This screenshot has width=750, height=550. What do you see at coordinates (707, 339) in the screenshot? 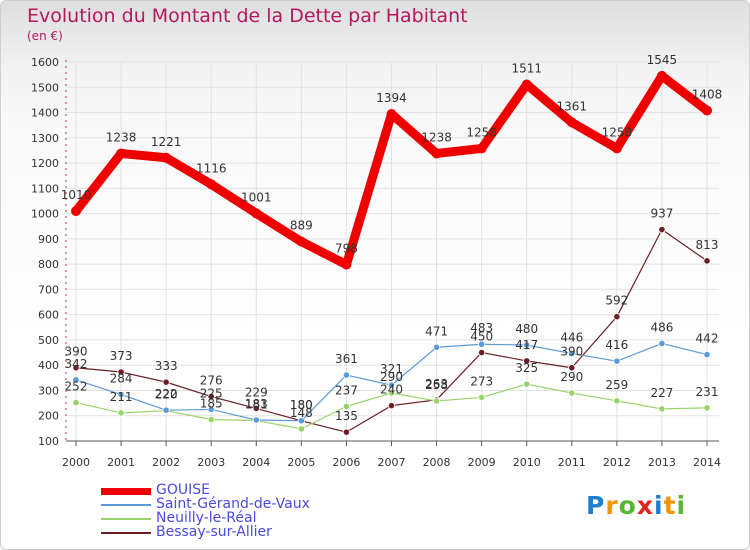
I see `data-label: 442` at bounding box center [707, 339].